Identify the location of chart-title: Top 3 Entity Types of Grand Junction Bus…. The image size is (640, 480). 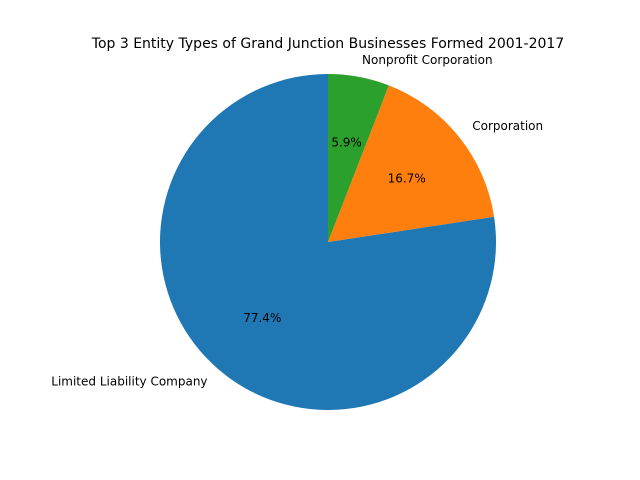
(327, 44).